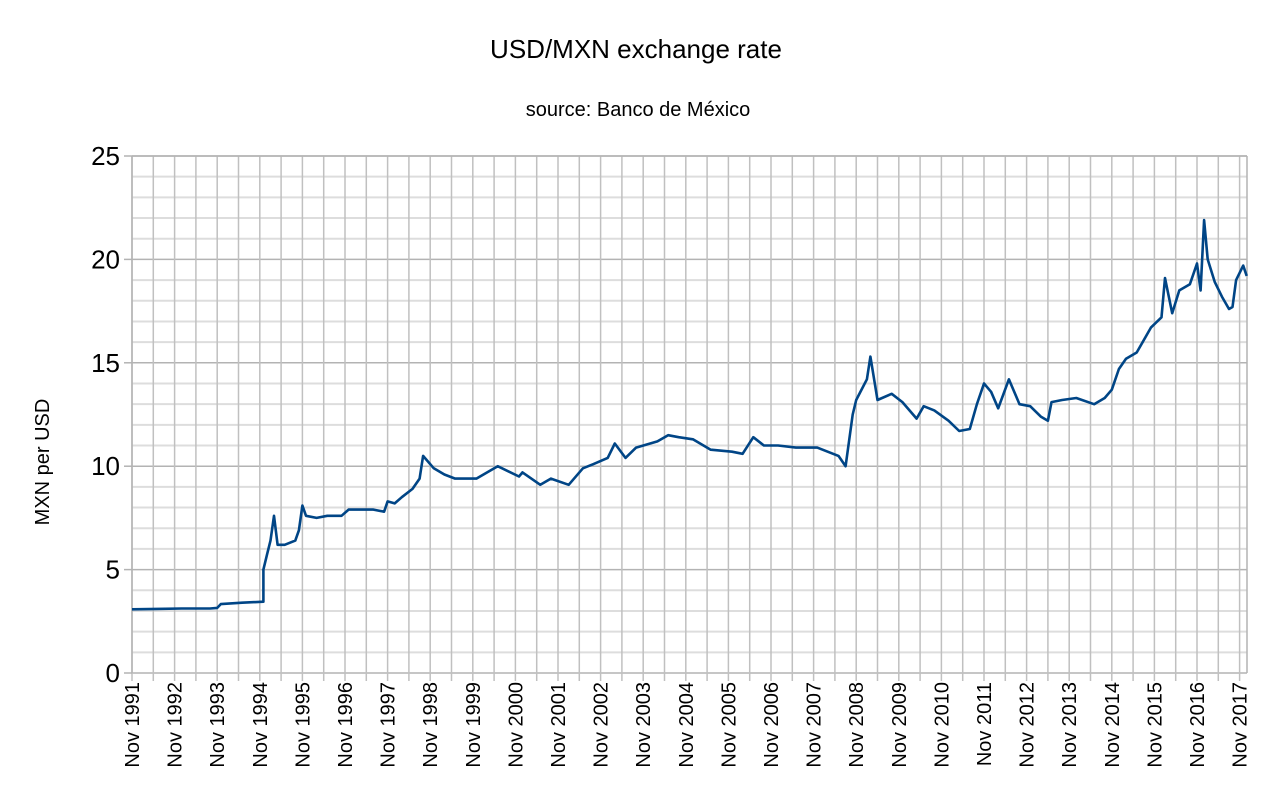 The width and height of the screenshot is (1280, 802). I want to click on x-tick-label: Nov 2011, so click(985, 724).